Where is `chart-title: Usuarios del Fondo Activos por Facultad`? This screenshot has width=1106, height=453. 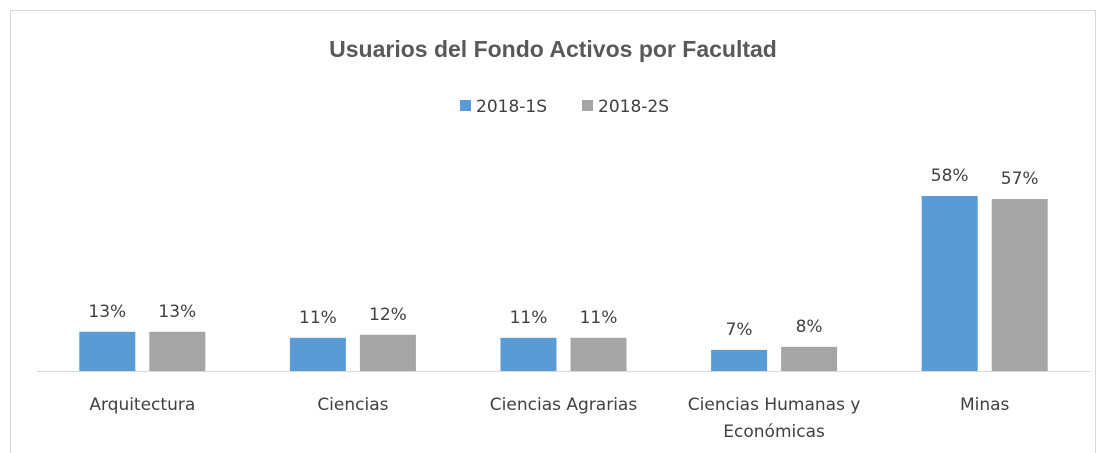
chart-title: Usuarios del Fondo Activos por Facultad is located at coordinates (553, 49).